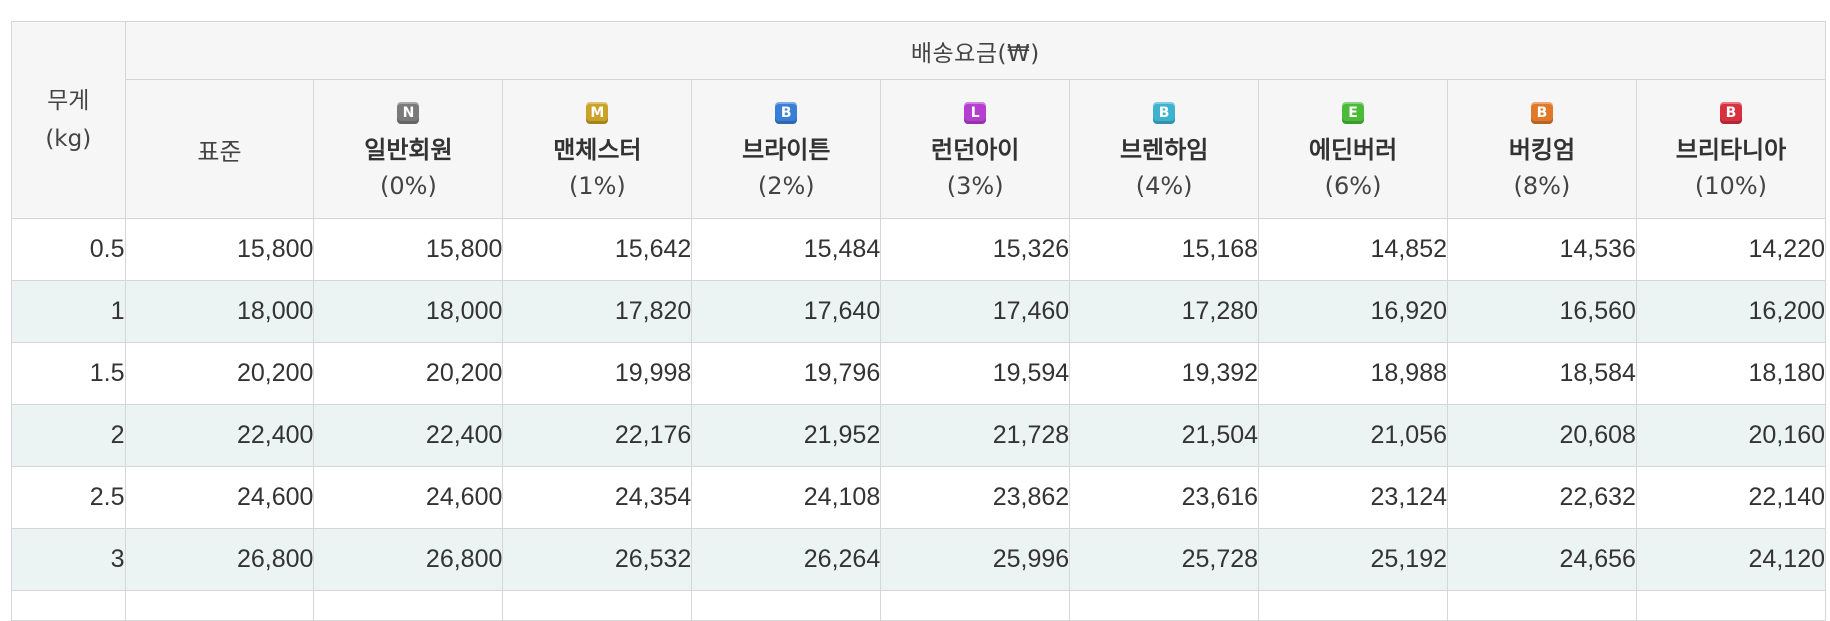 Image resolution: width=1830 pixels, height=621 pixels. Describe the element at coordinates (1542, 497) in the screenshot. I see `tier-fee-cell: 22,632` at that location.